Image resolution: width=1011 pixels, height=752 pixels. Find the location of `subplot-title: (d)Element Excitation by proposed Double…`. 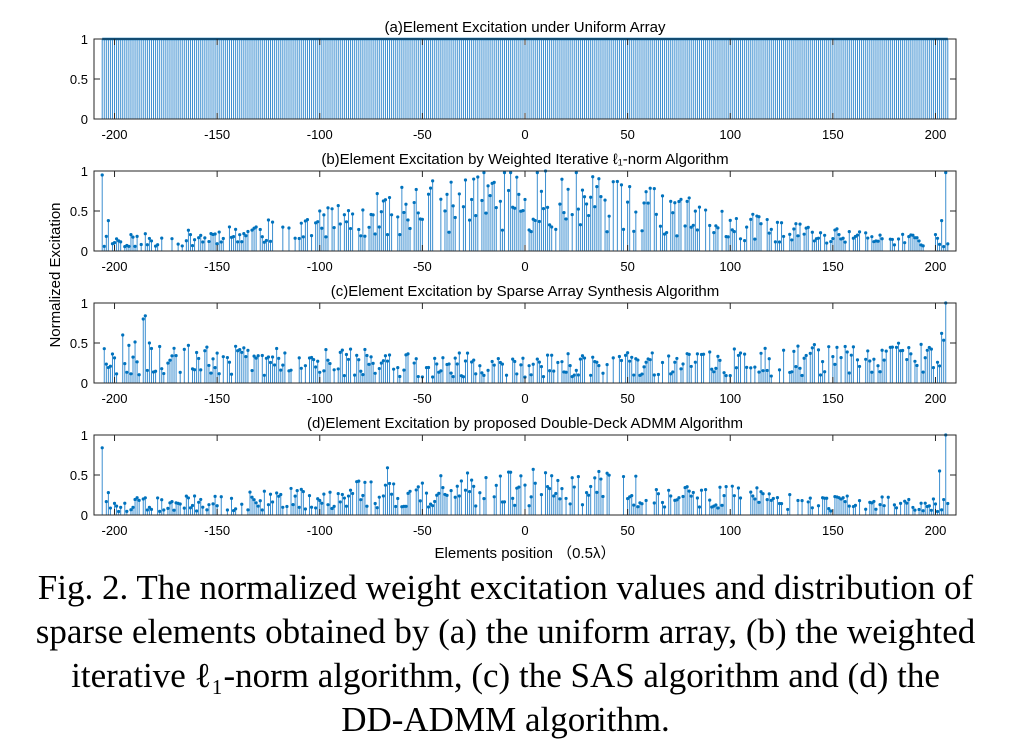

subplot-title: (d)Element Excitation by proposed Double… is located at coordinates (525, 423).